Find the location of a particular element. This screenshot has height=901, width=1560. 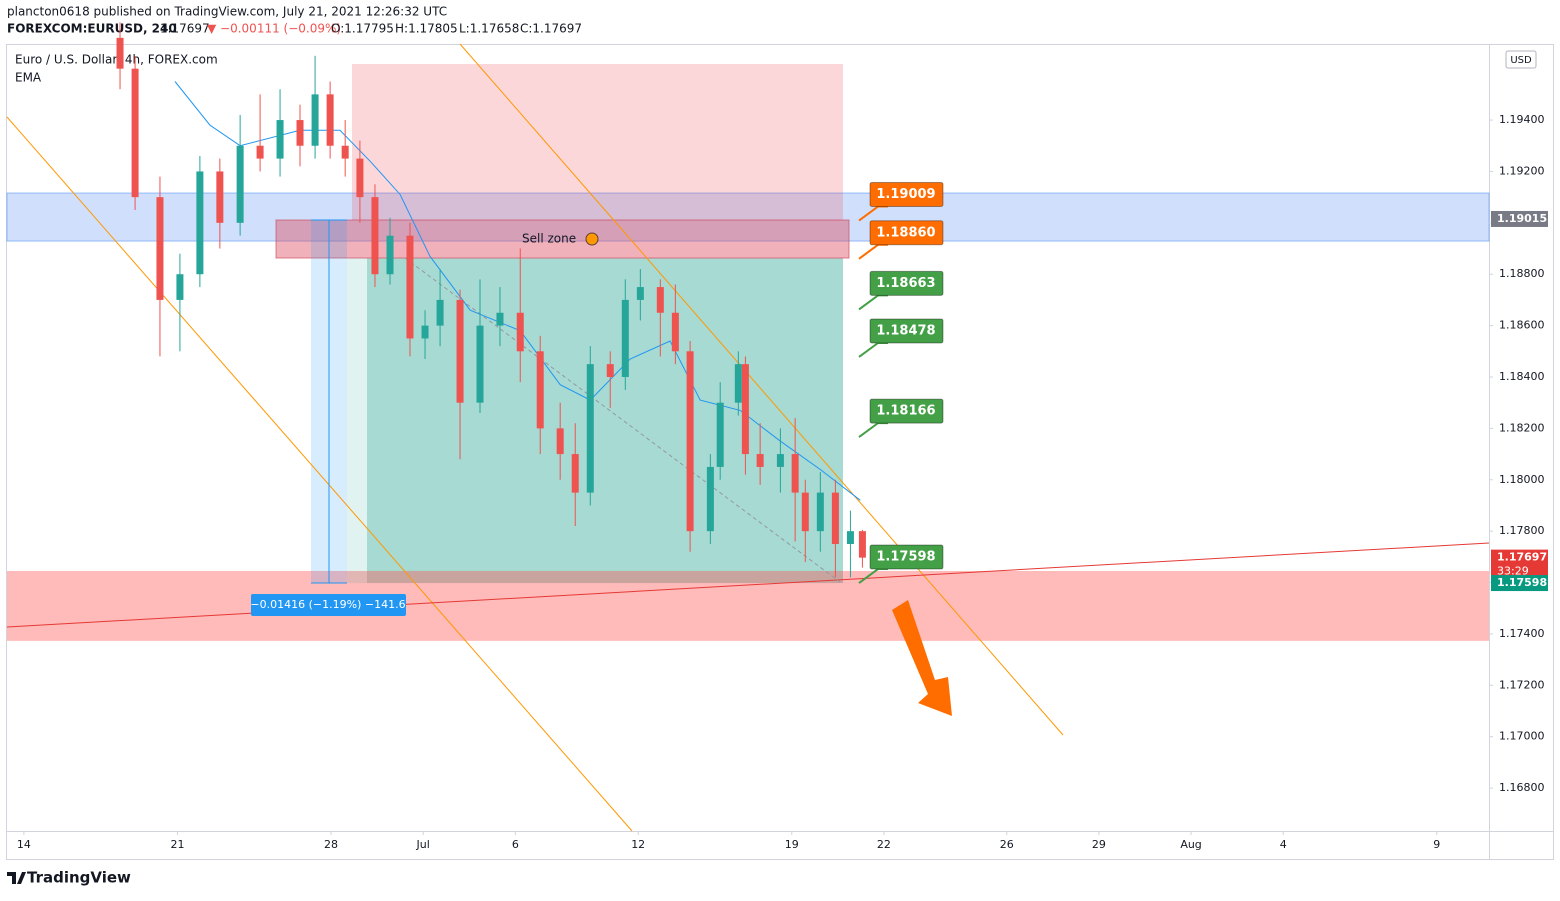

brand-logo is located at coordinates (16, 878).